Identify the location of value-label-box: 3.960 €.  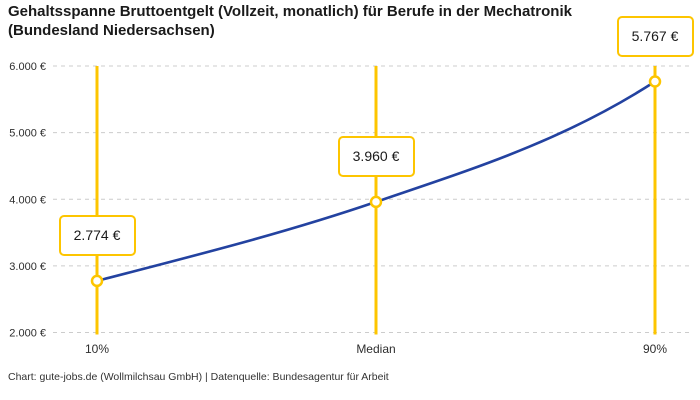
(376, 156).